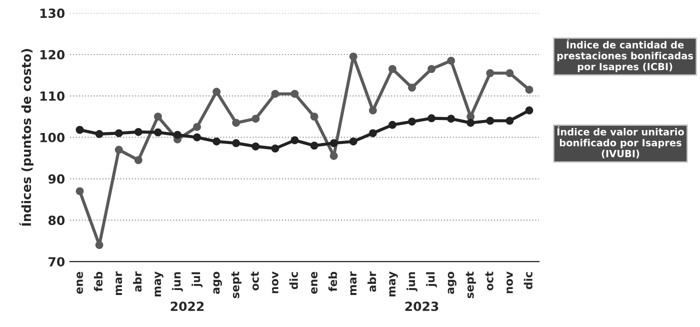  I want to click on y-axis-title: Índices (puntos de costo), so click(26, 137).